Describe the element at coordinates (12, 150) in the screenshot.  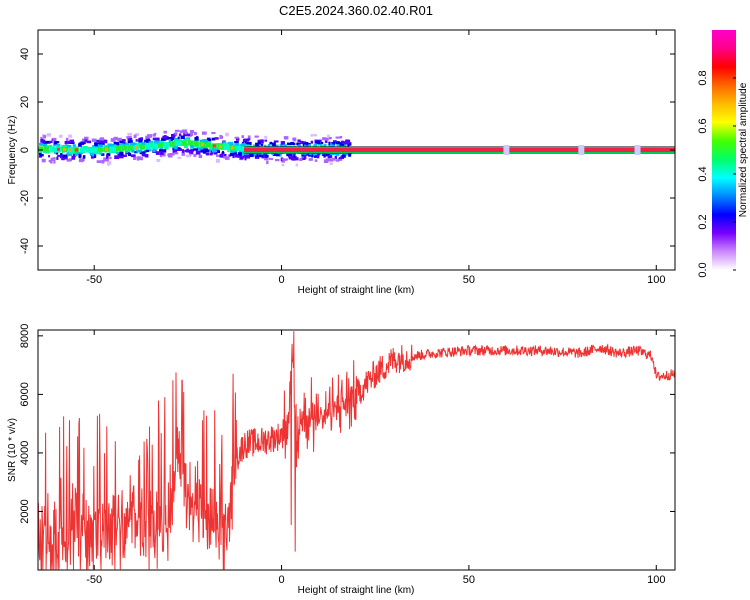
I see `spectrogram-y-axis-label: Frequency (Hz)` at that location.